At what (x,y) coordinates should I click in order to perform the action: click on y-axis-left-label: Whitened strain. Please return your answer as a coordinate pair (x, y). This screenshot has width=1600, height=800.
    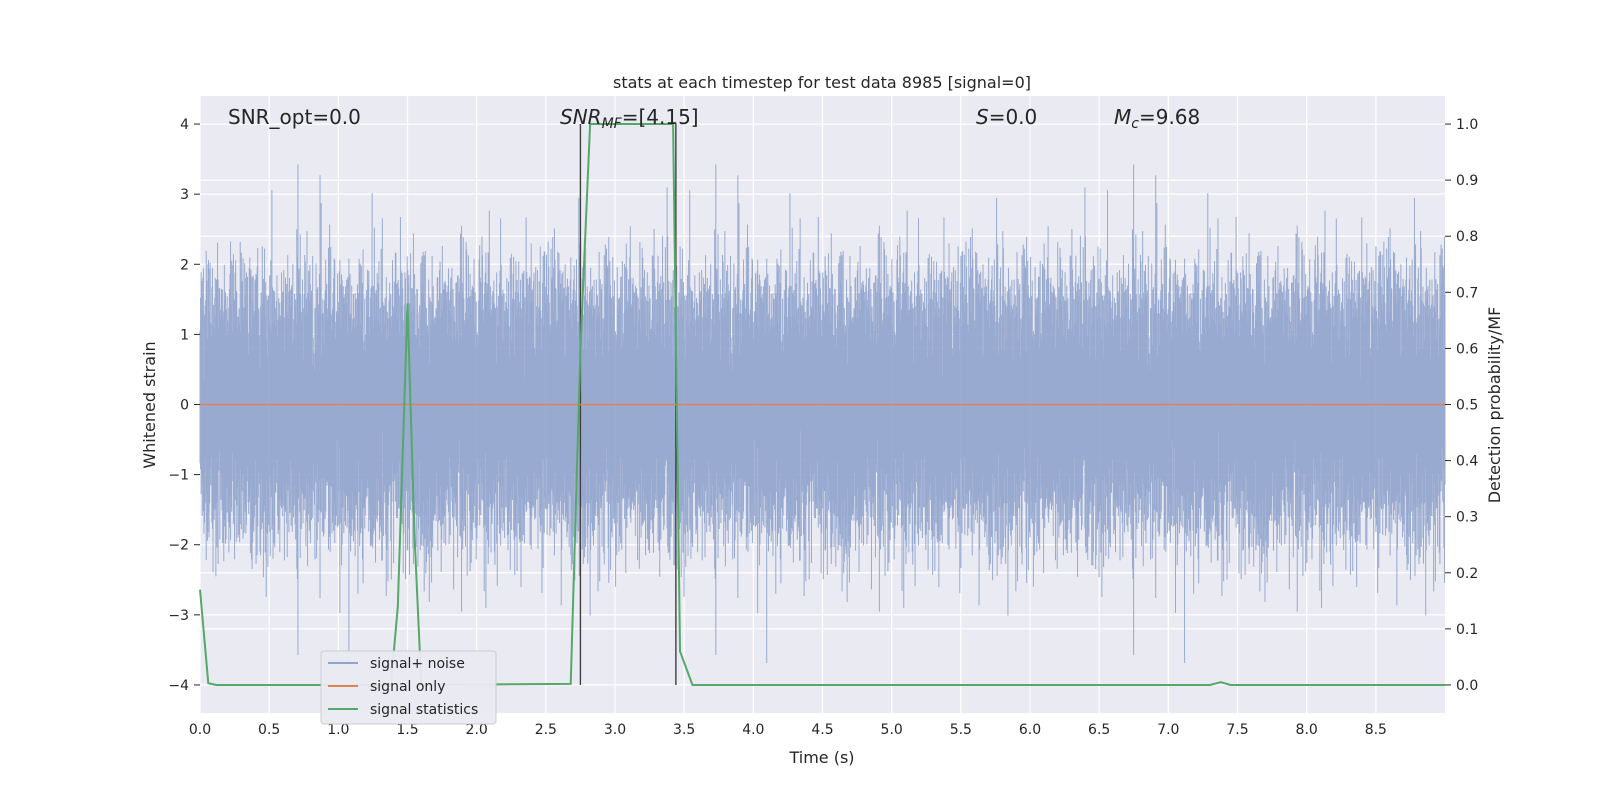
    Looking at the image, I should click on (149, 404).